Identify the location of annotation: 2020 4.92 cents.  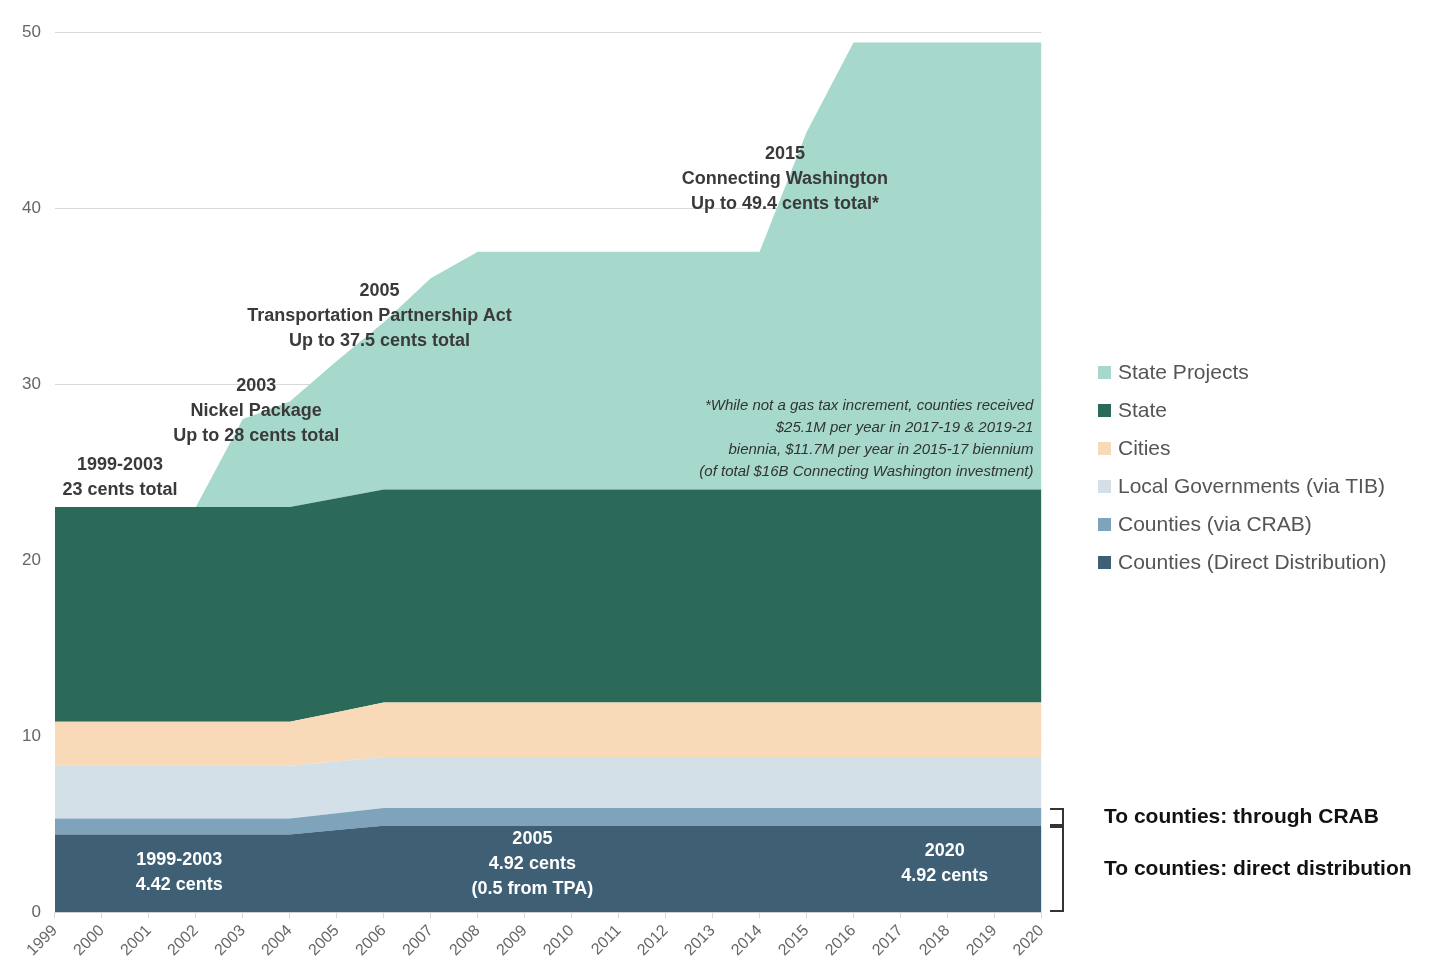
(945, 863).